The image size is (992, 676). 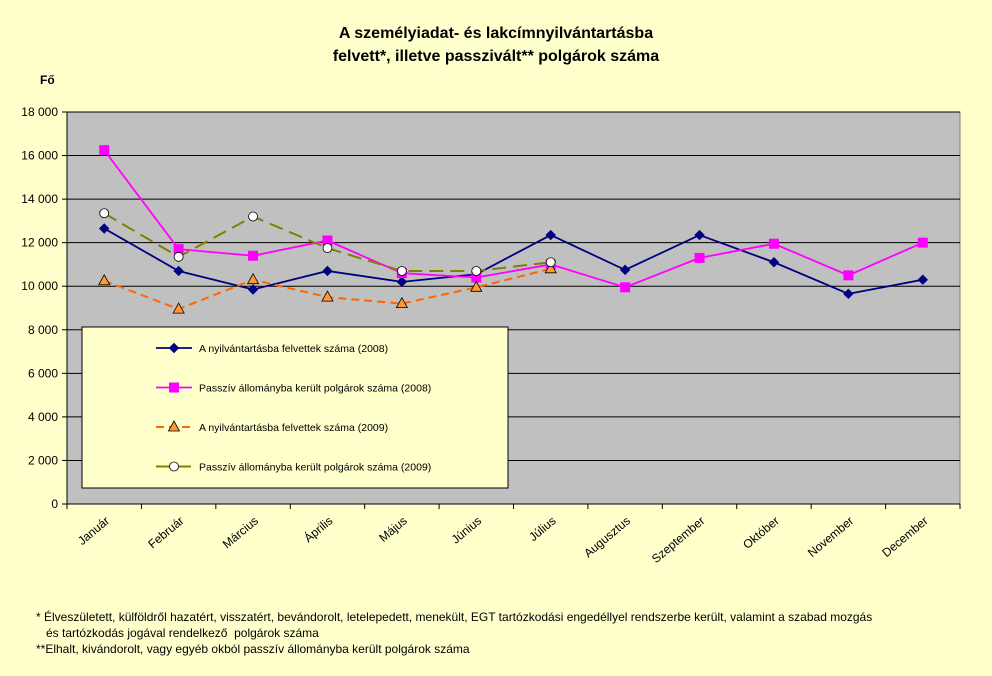 I want to click on y-tick-label: 0, so click(x=54, y=504).